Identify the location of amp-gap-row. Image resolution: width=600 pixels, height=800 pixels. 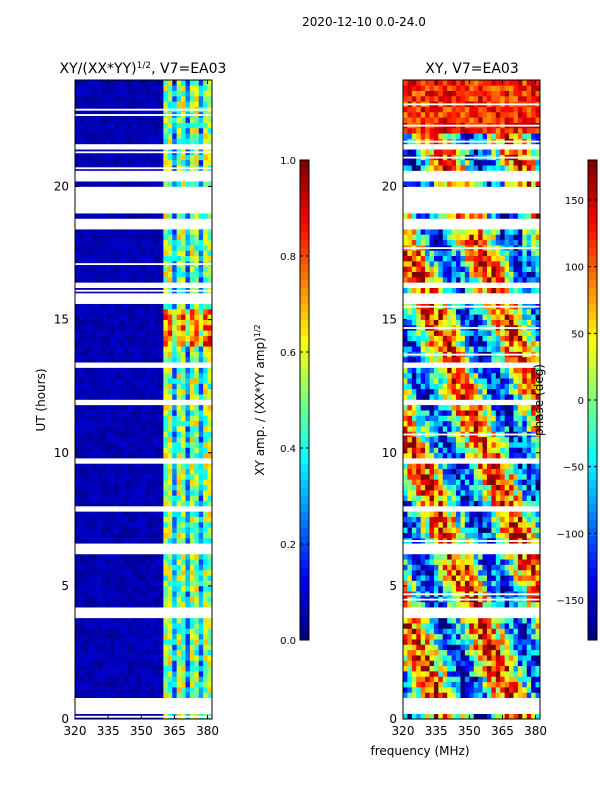
(143, 194).